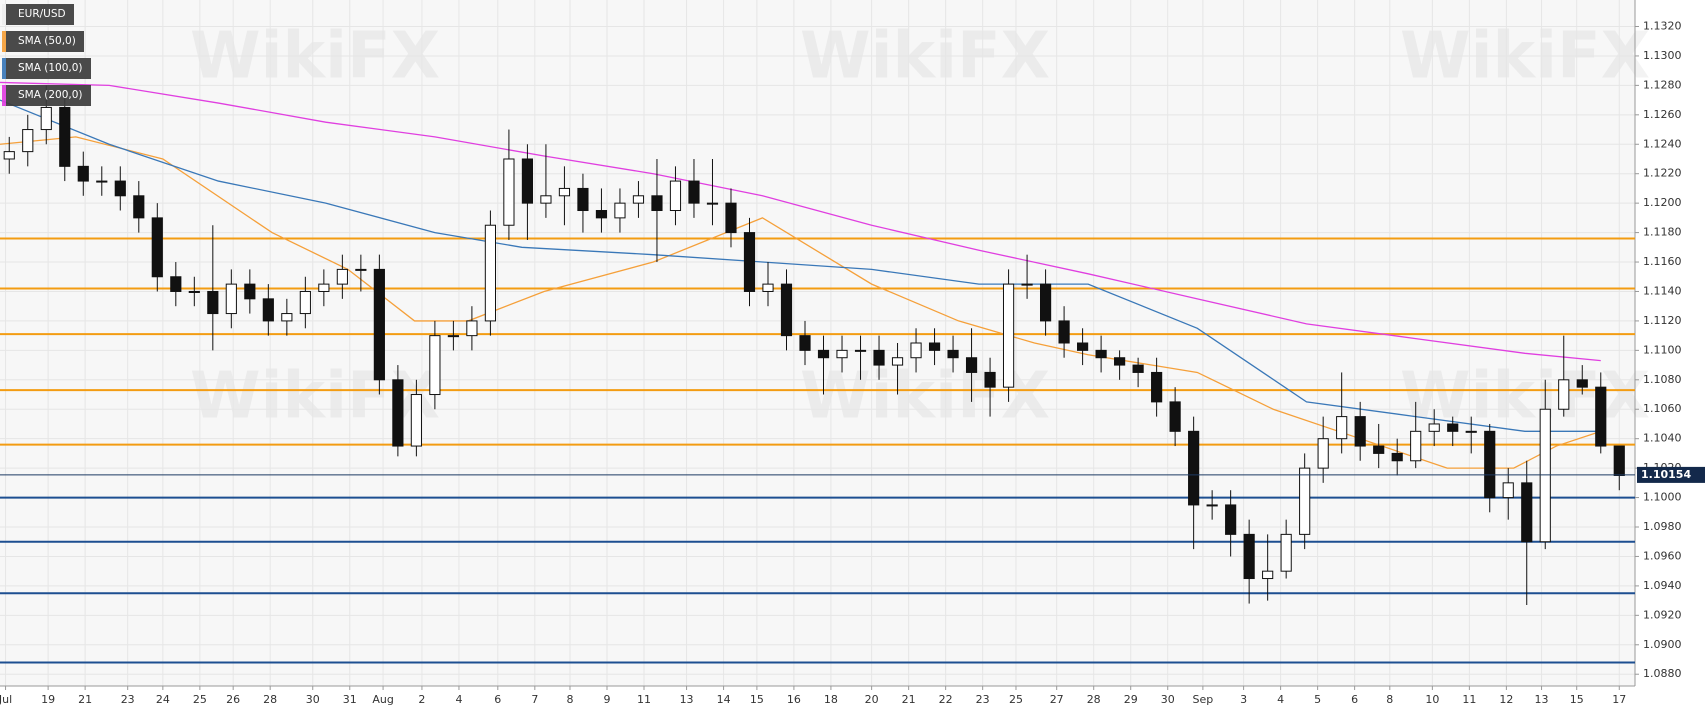 This screenshot has width=1707, height=712. I want to click on x-tick-label: 16, so click(794, 699).